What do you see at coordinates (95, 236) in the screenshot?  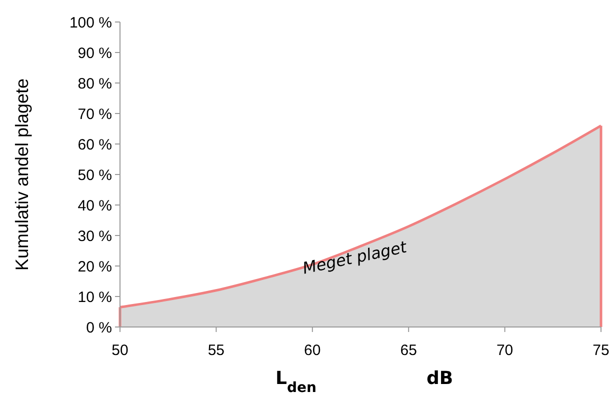 I see `y-tick-label: 30 %` at bounding box center [95, 236].